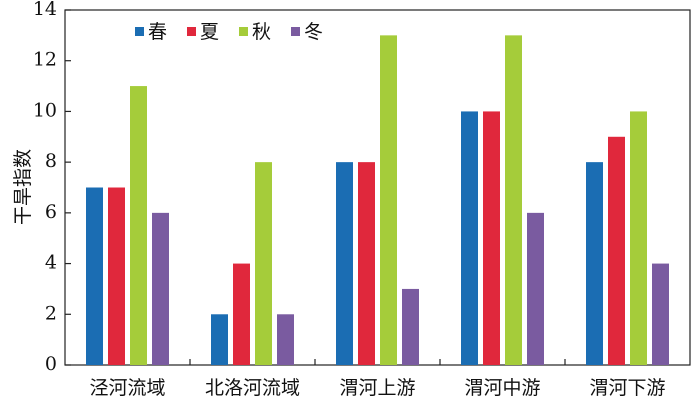 This screenshot has height=407, width=700. Describe the element at coordinates (51, 263) in the screenshot. I see `y-tick-label: 4` at that location.